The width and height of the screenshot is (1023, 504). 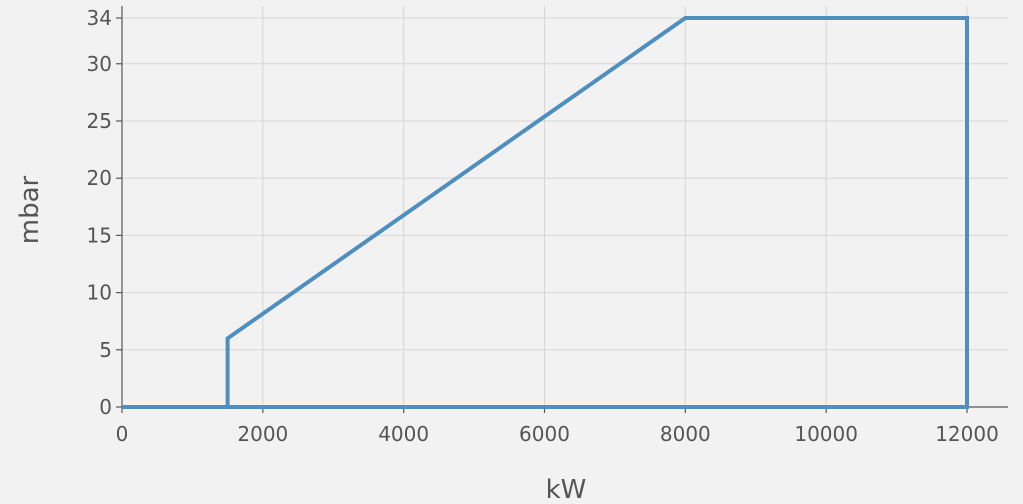 What do you see at coordinates (967, 434) in the screenshot?
I see `x-tick-label: 12000` at bounding box center [967, 434].